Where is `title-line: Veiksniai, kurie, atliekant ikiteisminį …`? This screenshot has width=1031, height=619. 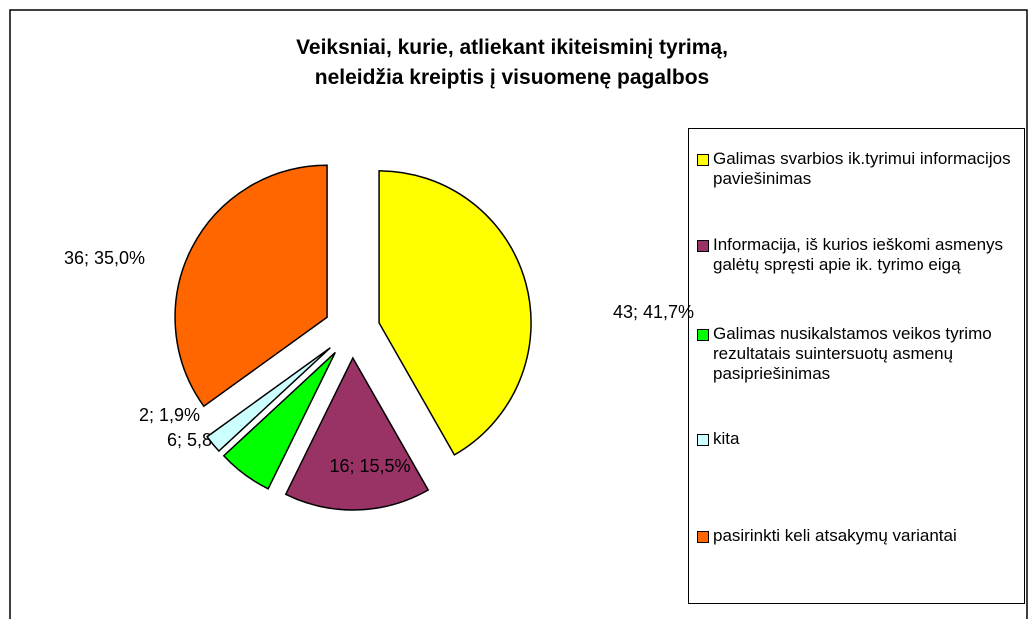 title-line: Veiksniai, kurie, atliekant ikiteisminį … is located at coordinates (512, 47).